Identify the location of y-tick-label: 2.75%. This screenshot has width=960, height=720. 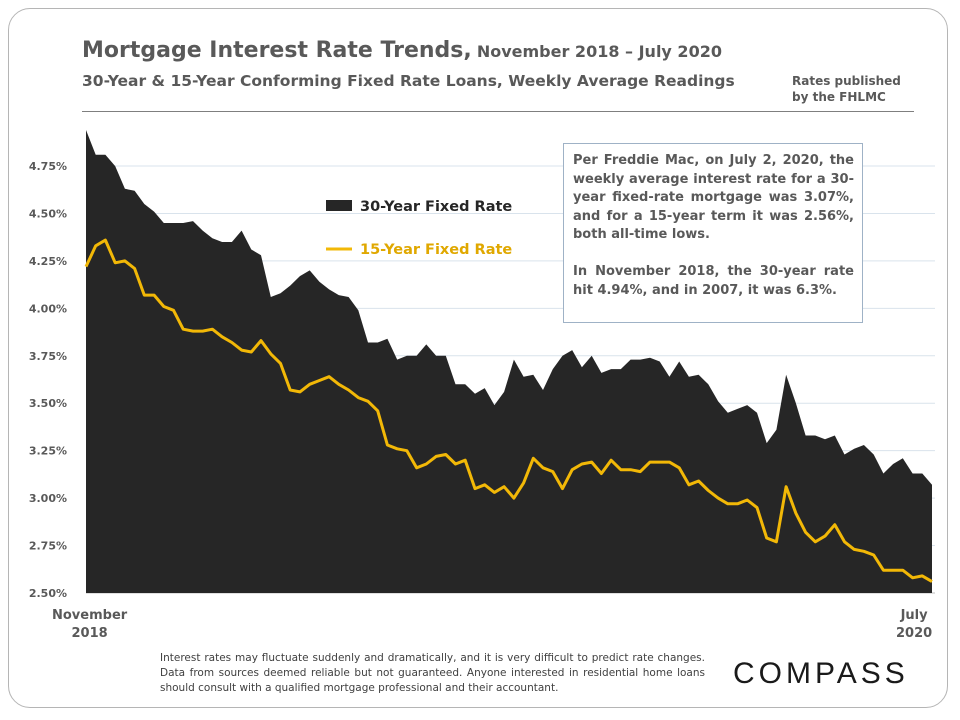
(48, 546).